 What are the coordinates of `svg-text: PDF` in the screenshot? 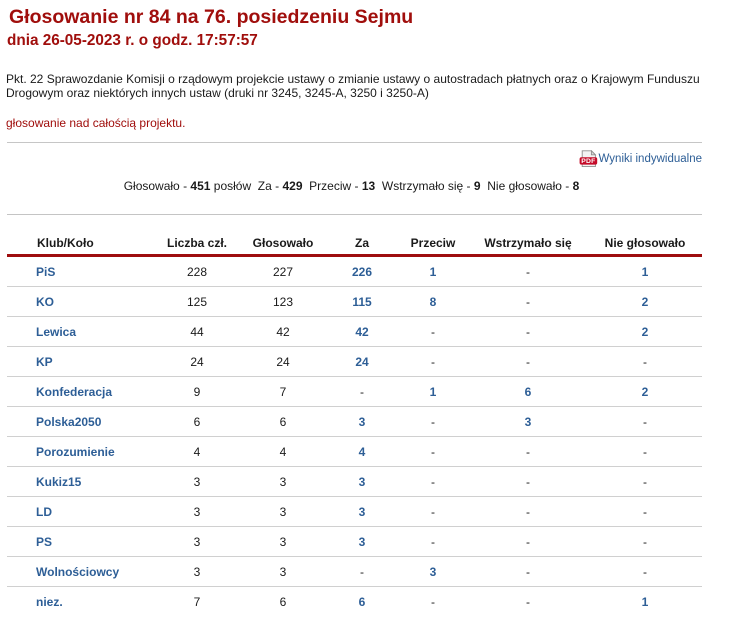 It's located at (588, 161).